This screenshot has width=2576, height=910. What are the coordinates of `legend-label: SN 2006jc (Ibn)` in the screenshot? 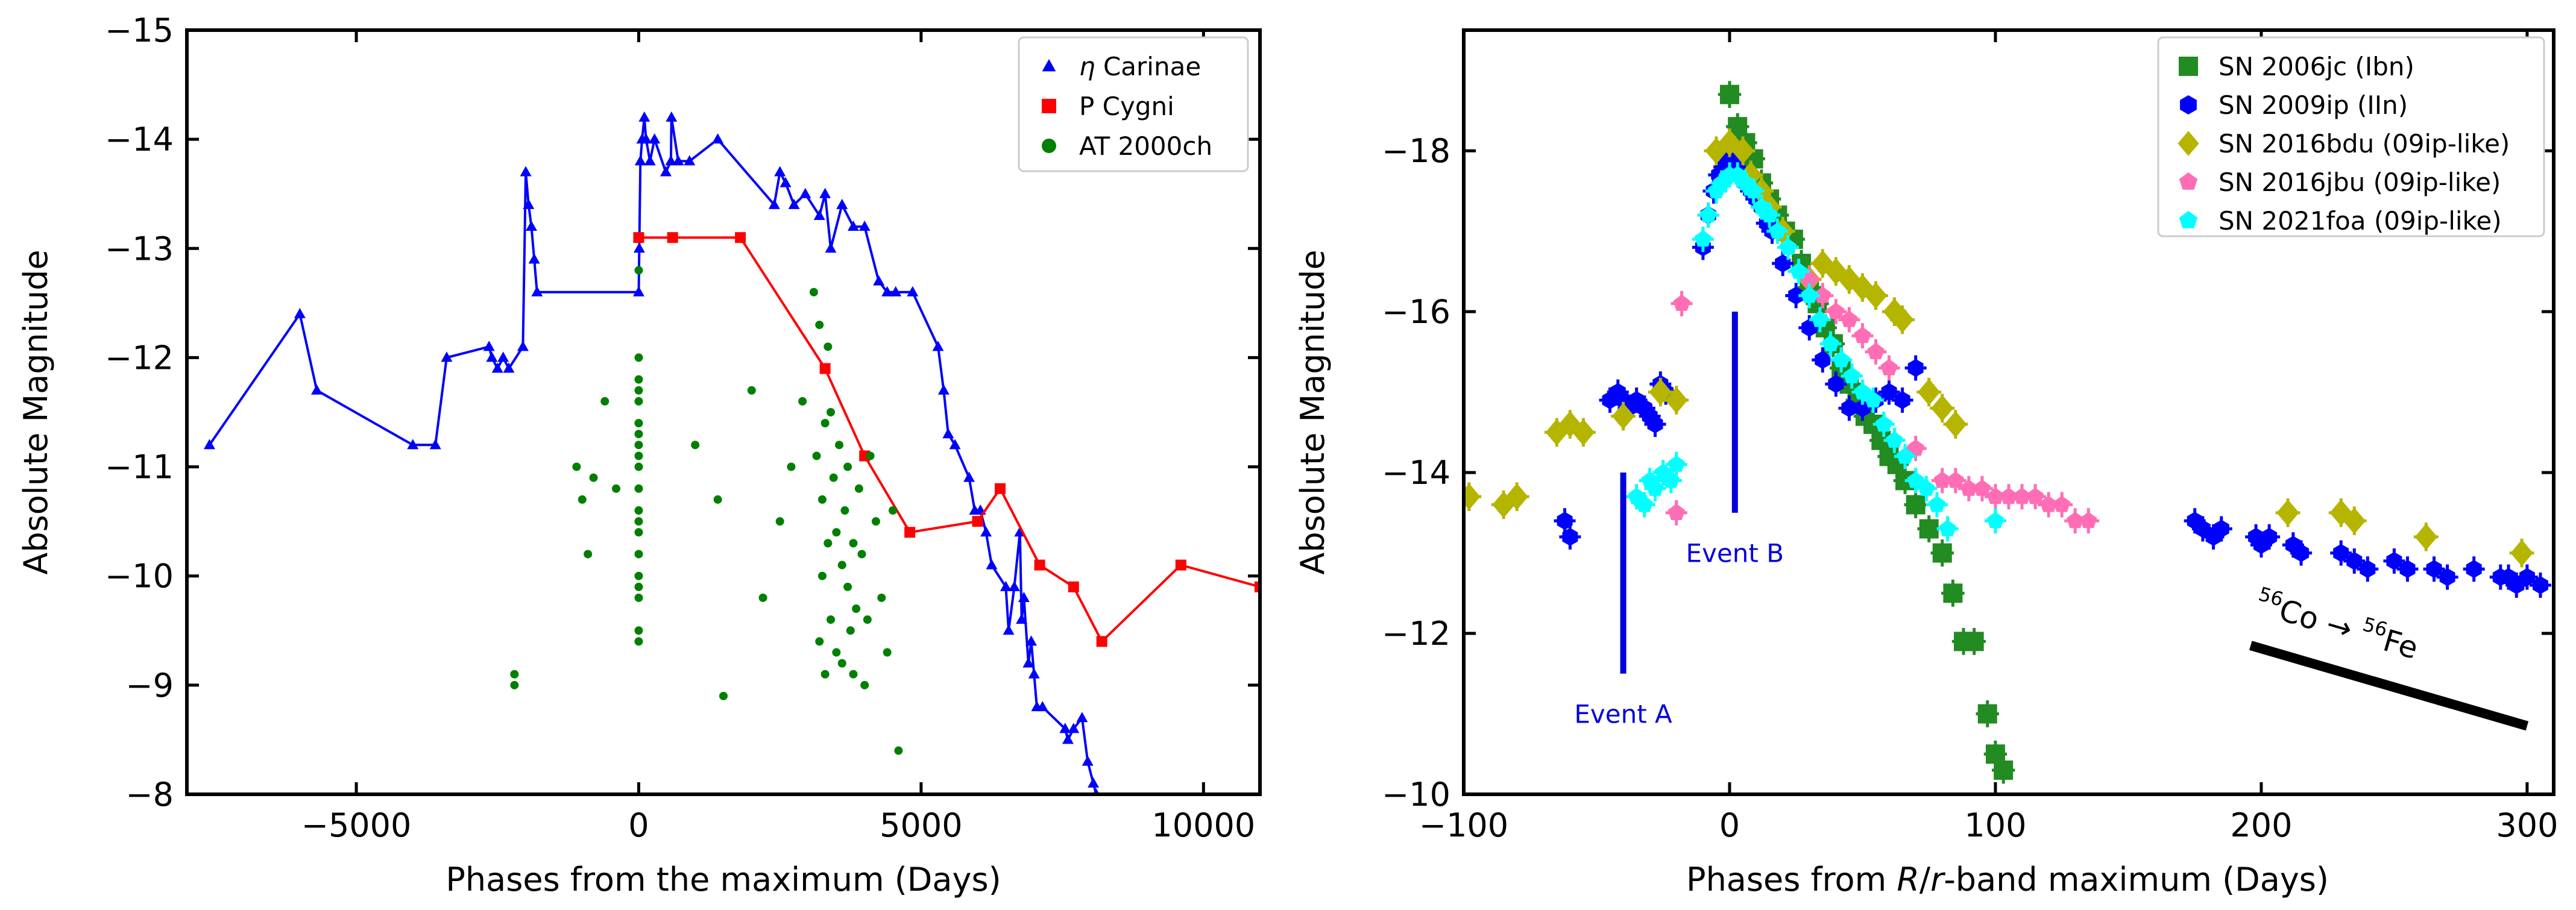 It's located at (2316, 66).